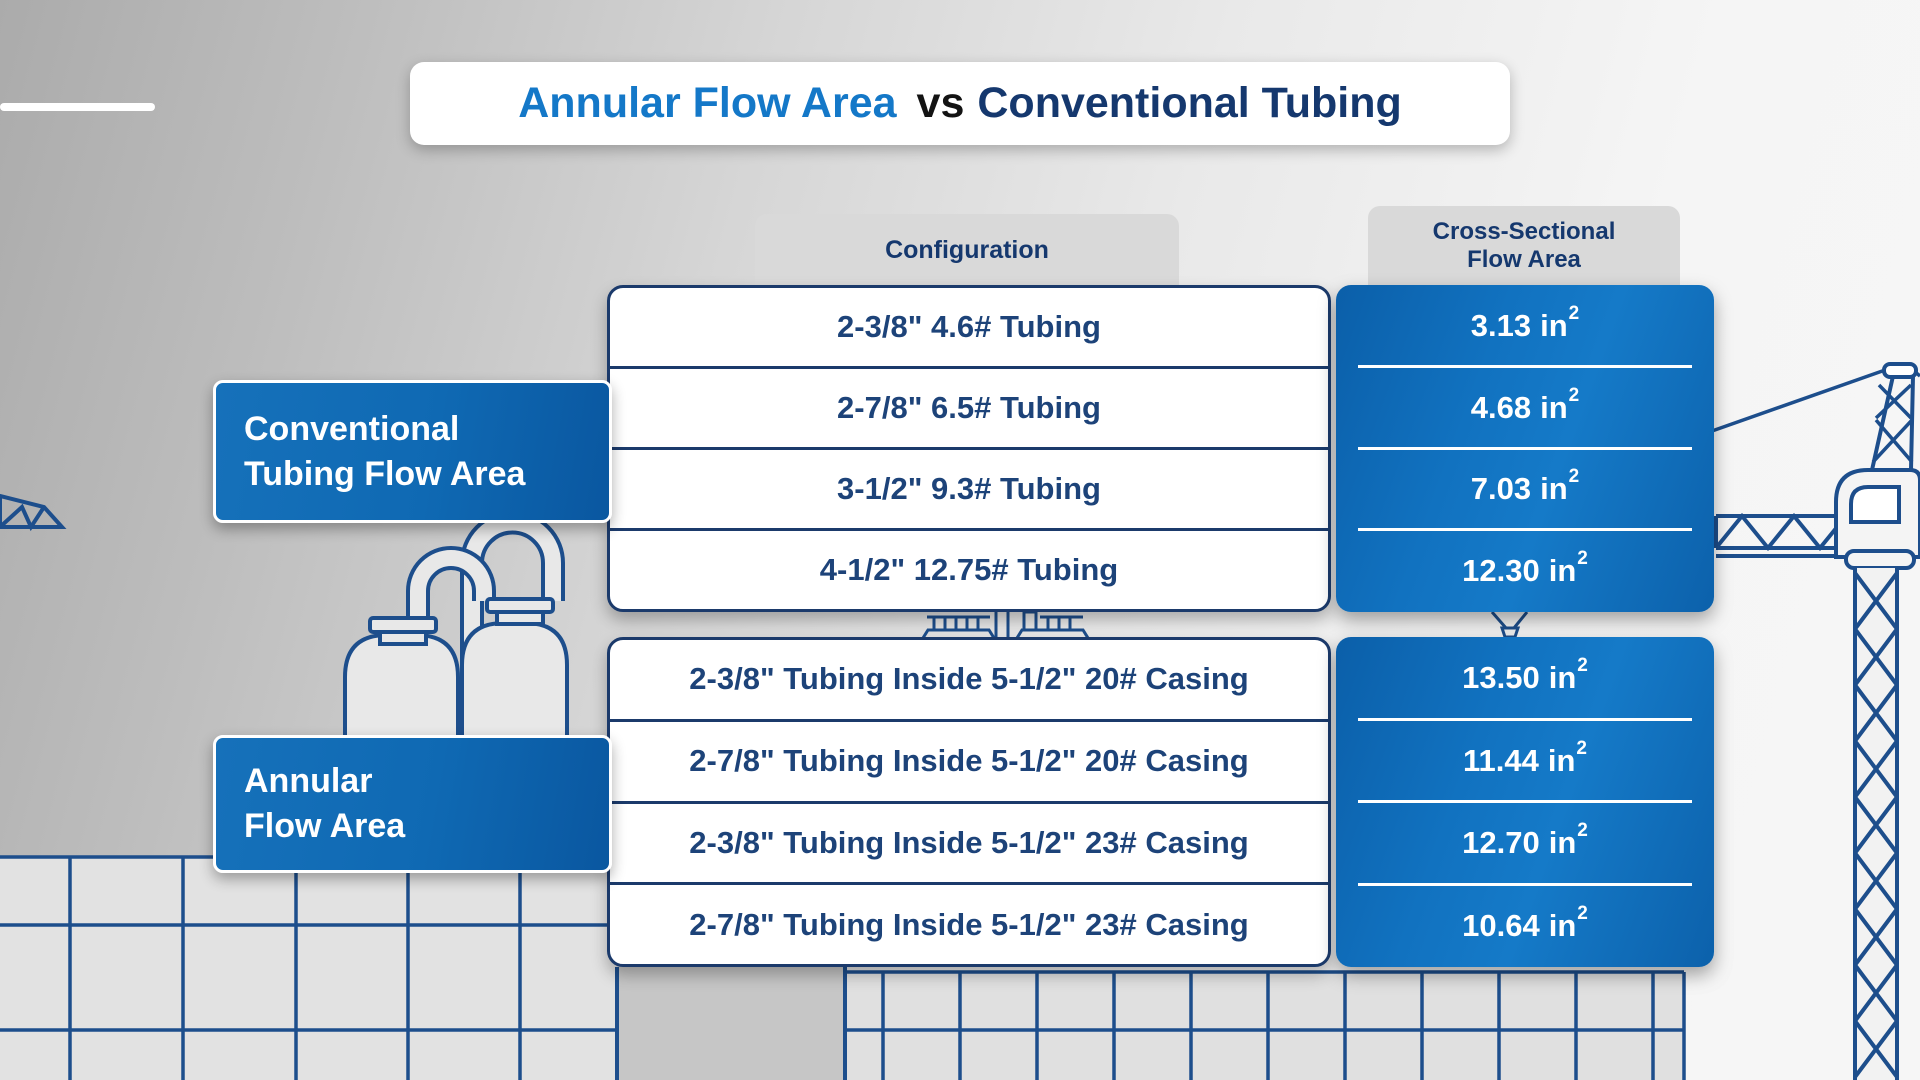 The width and height of the screenshot is (1920, 1080). Describe the element at coordinates (1815, 721) in the screenshot. I see `tower-crane-illustration` at that location.